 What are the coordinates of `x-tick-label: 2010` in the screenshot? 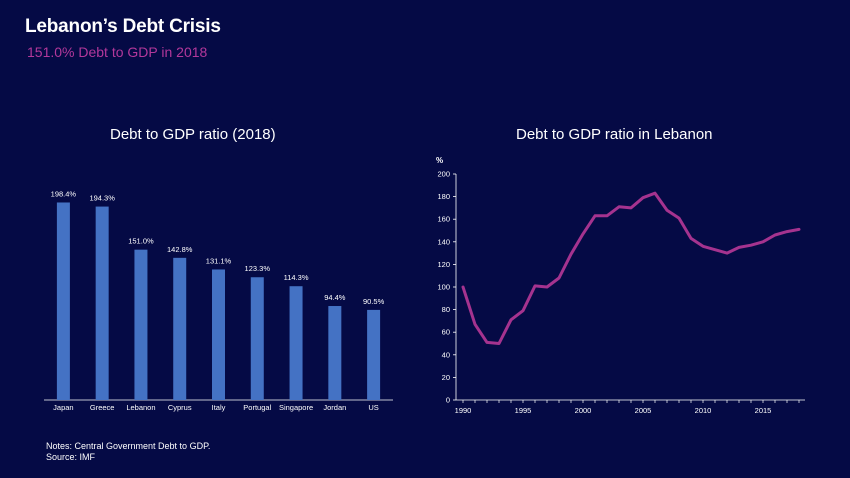 It's located at (703, 410).